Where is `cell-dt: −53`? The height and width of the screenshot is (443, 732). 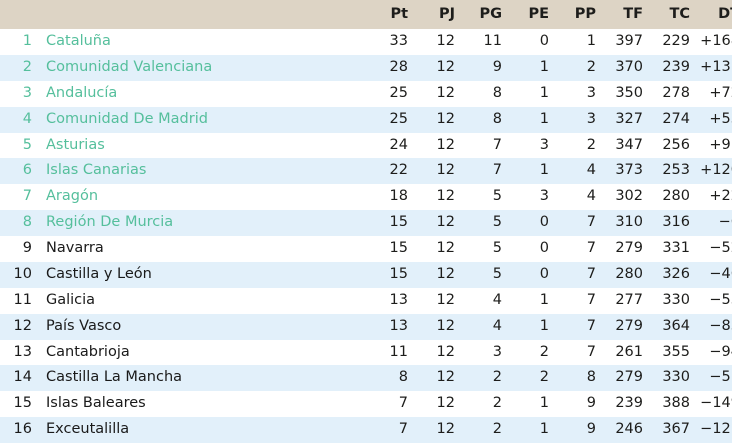
cell-dt: −53 is located at coordinates (720, 299).